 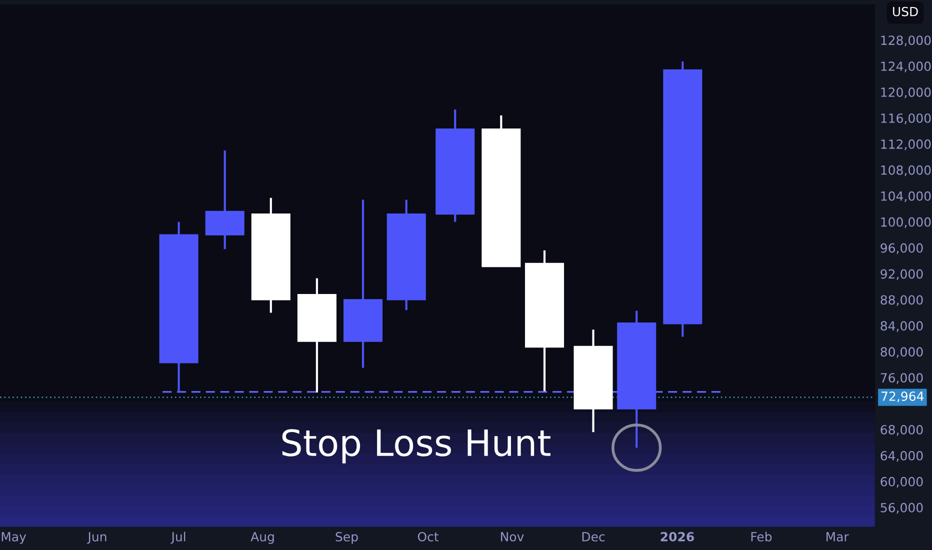 What do you see at coordinates (428, 537) in the screenshot?
I see `x-tick-label: Oct` at bounding box center [428, 537].